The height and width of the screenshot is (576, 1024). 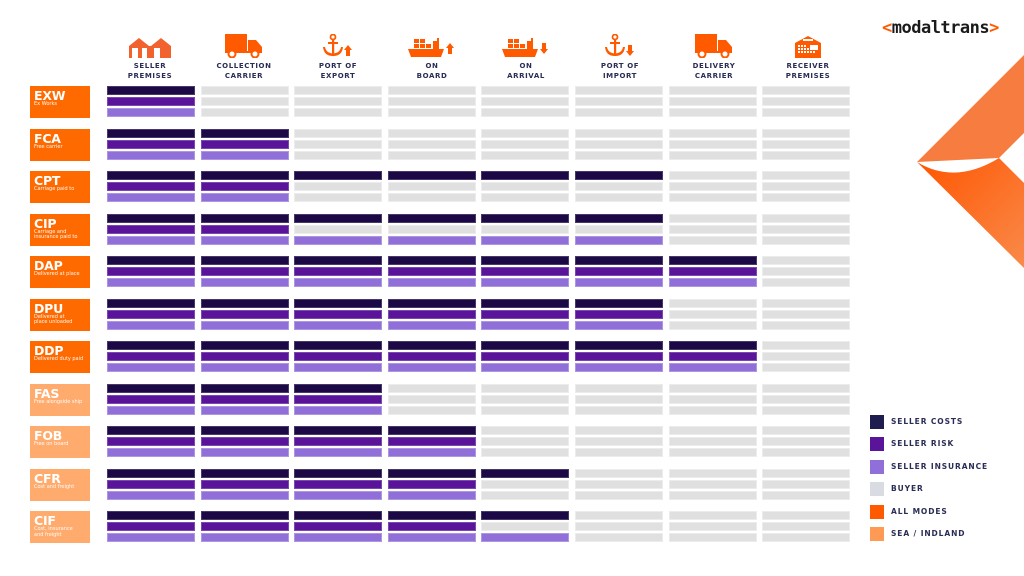 I want to click on incoterm-description: Carriage paid to, so click(x=54, y=189).